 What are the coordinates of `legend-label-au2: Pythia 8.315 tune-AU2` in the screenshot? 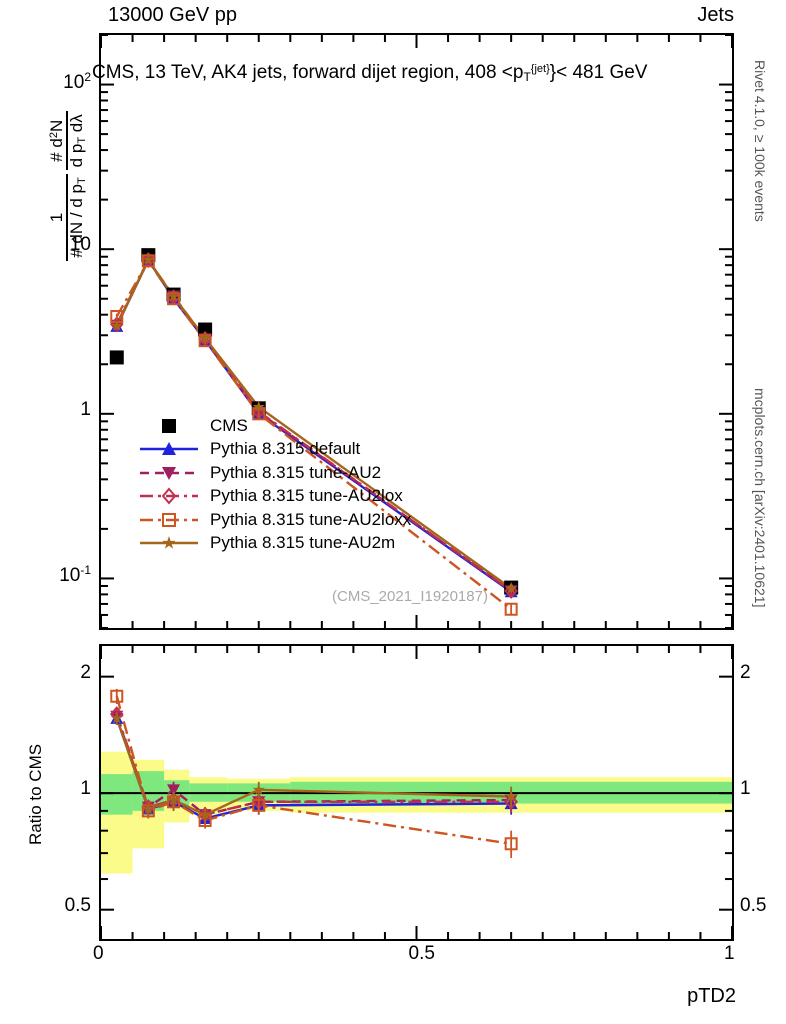 It's located at (296, 472).